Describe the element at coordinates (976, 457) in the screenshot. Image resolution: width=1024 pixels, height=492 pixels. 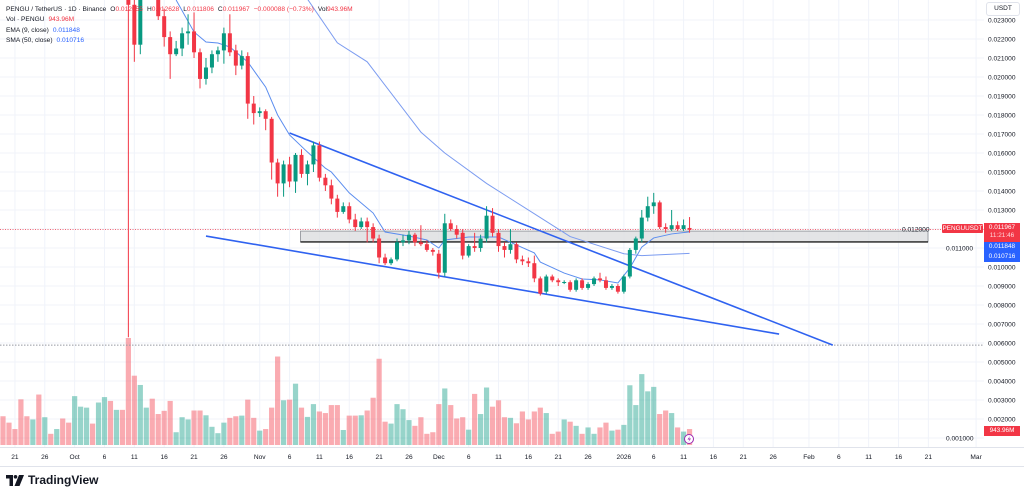
I see `time-axis-label: Mar` at that location.